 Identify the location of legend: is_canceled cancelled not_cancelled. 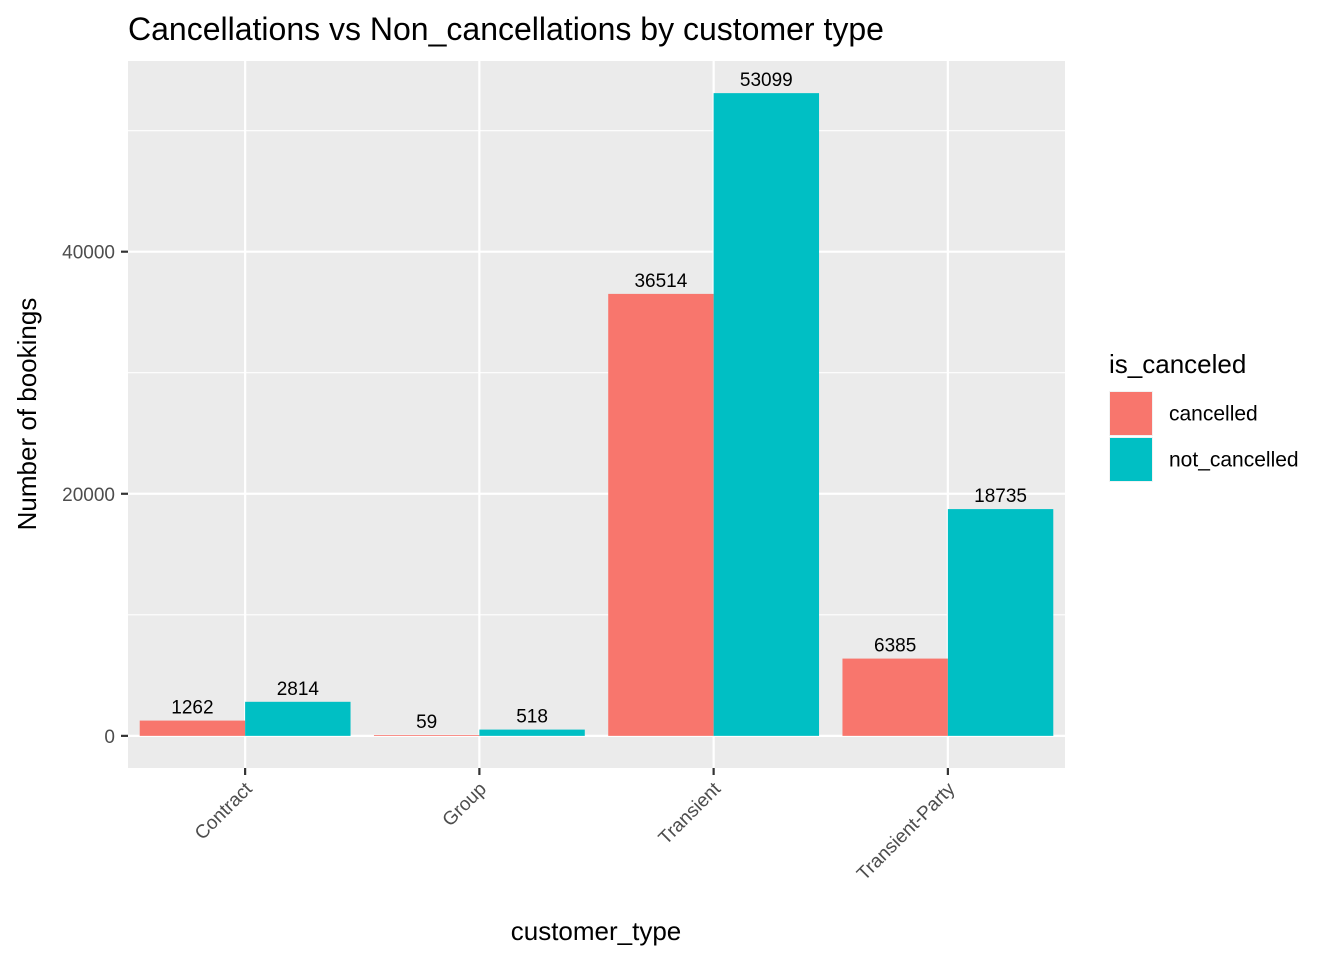
(1204, 415).